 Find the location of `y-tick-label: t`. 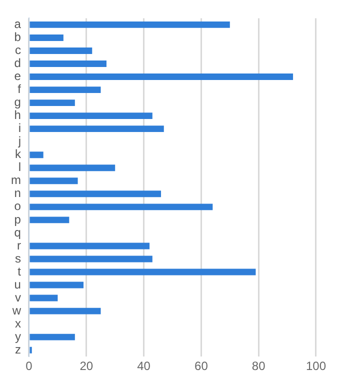

y-tick-label: t is located at coordinates (20, 271).